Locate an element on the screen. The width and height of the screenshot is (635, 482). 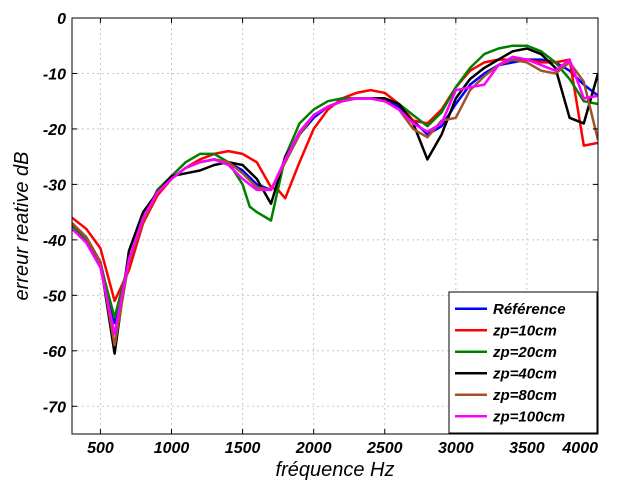
legend-label-4: zp=80cm is located at coordinates (524, 395).